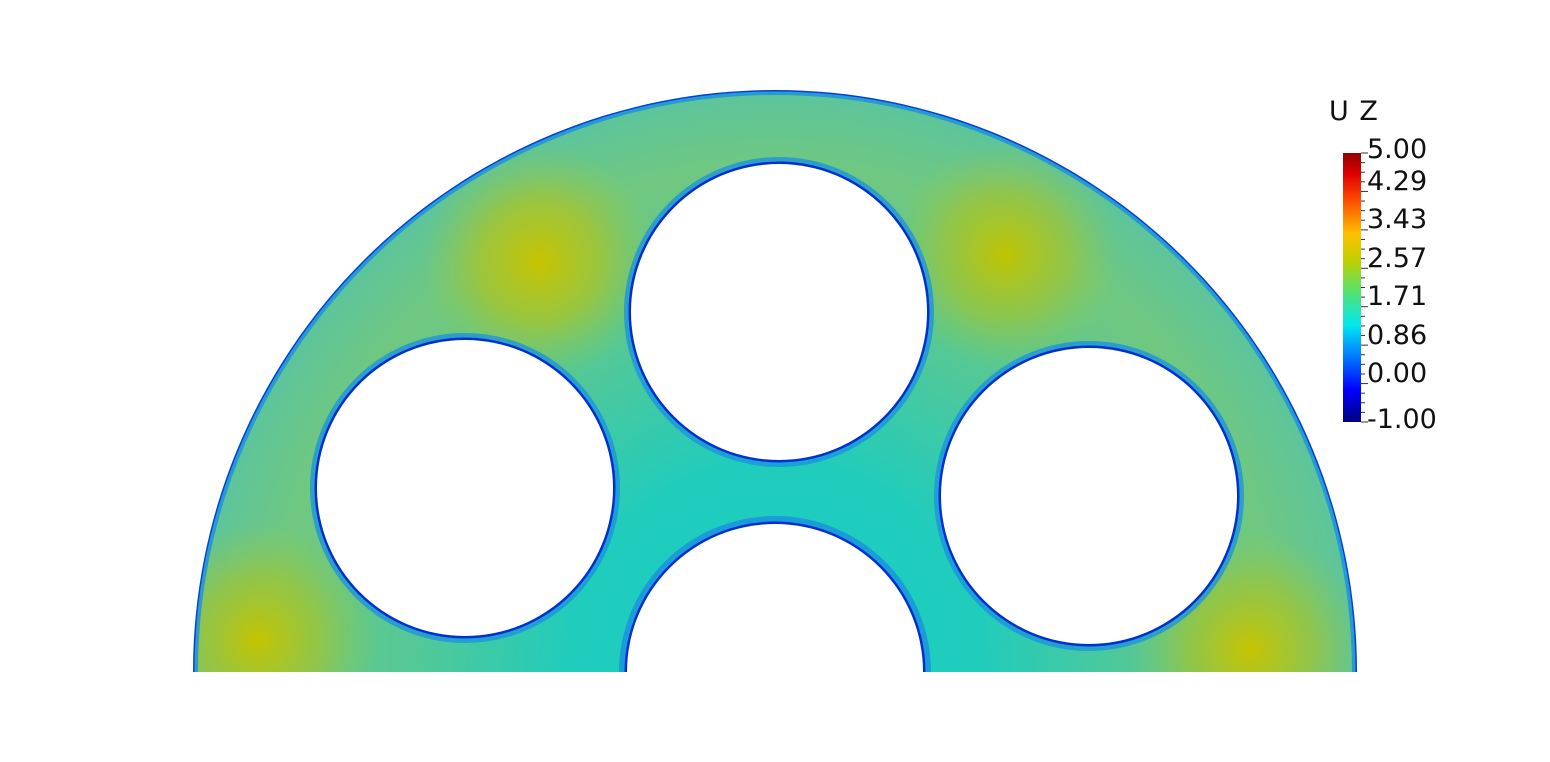  I want to click on colorbar-minor-ticks, so click(1364, 287).